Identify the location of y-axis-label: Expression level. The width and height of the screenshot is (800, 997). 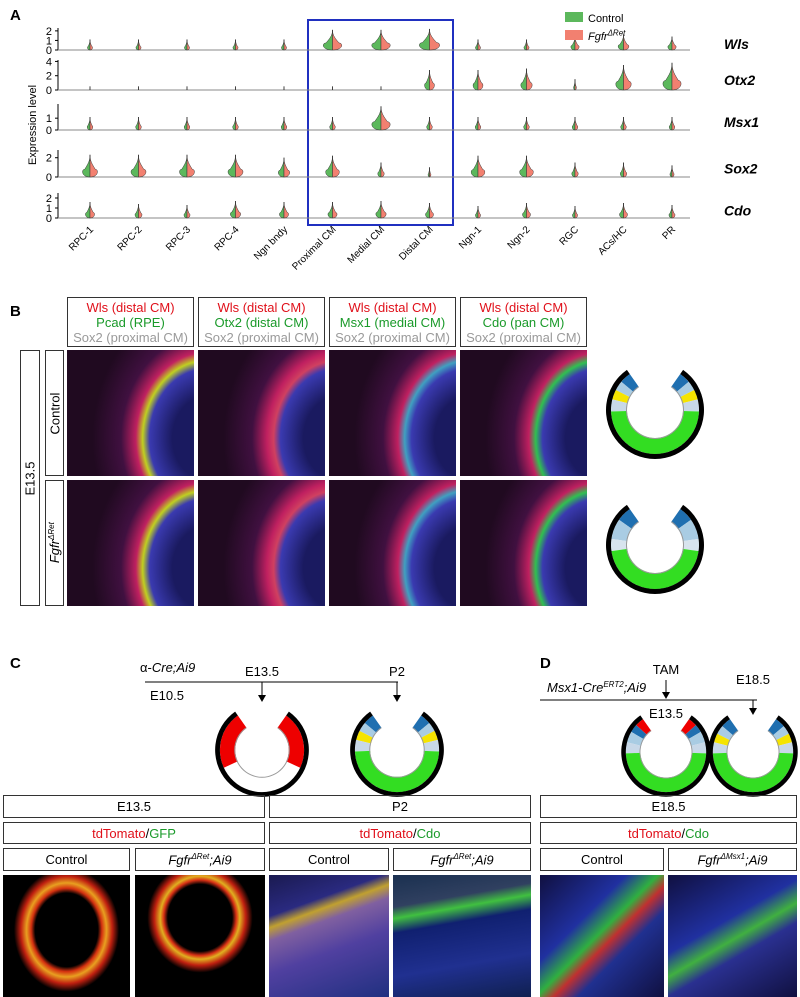
(33, 125).